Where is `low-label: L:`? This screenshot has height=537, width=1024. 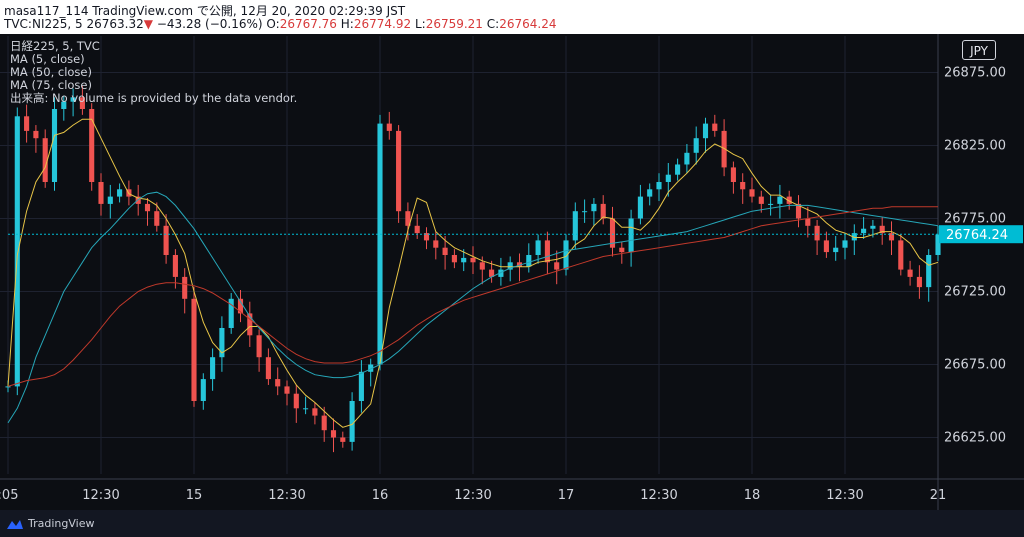
low-label: L: is located at coordinates (420, 24).